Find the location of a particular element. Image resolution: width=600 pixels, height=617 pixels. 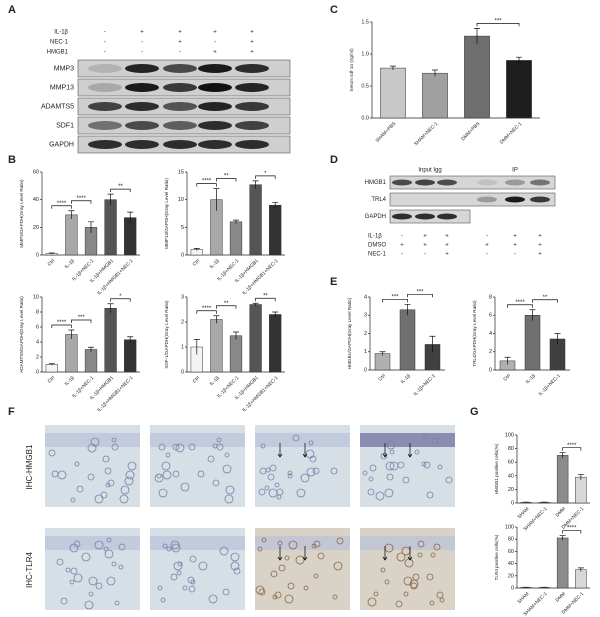

blot-label: MMP3 is located at coordinates (64, 68).